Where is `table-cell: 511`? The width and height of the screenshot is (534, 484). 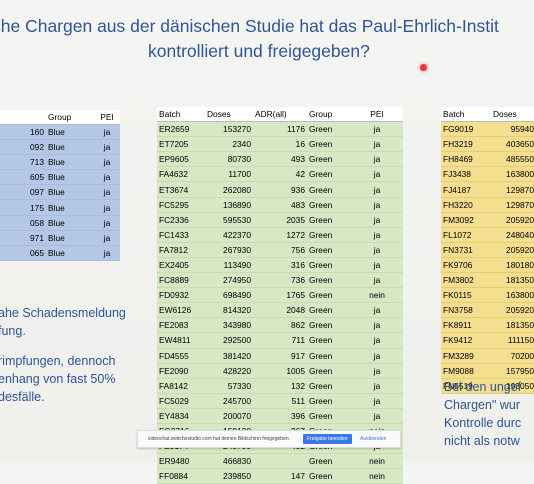
table-cell: 511 is located at coordinates (280, 401).